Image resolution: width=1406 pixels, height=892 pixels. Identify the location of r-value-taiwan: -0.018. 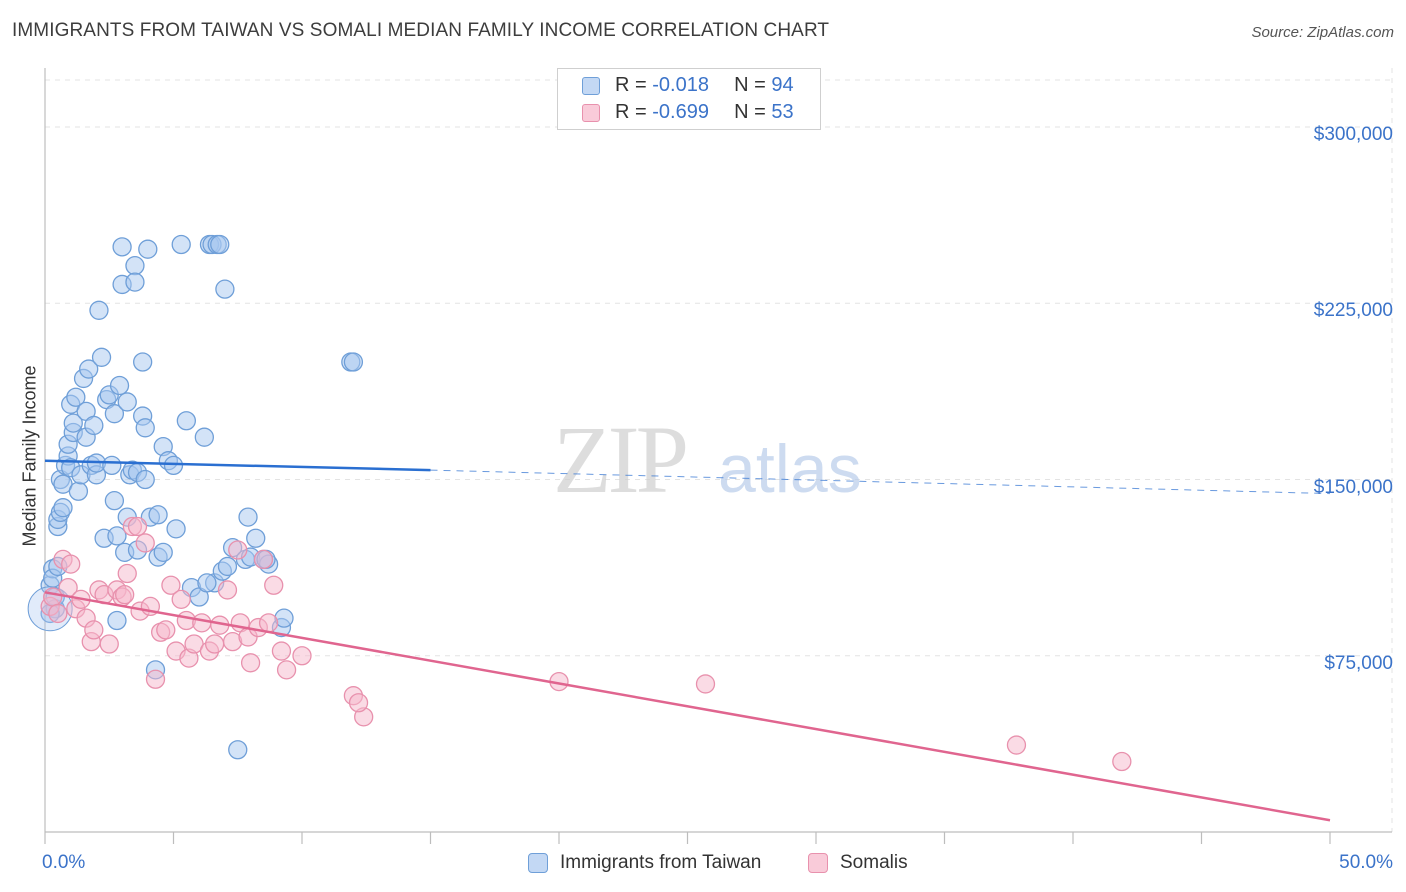
(680, 85).